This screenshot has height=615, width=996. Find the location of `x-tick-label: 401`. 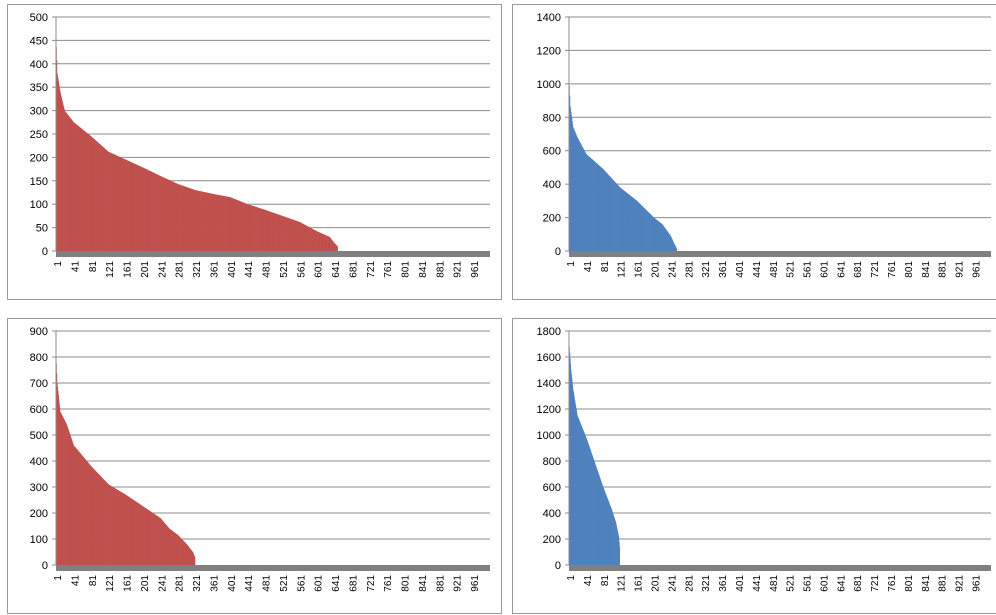

x-tick-label: 401 is located at coordinates (232, 269).